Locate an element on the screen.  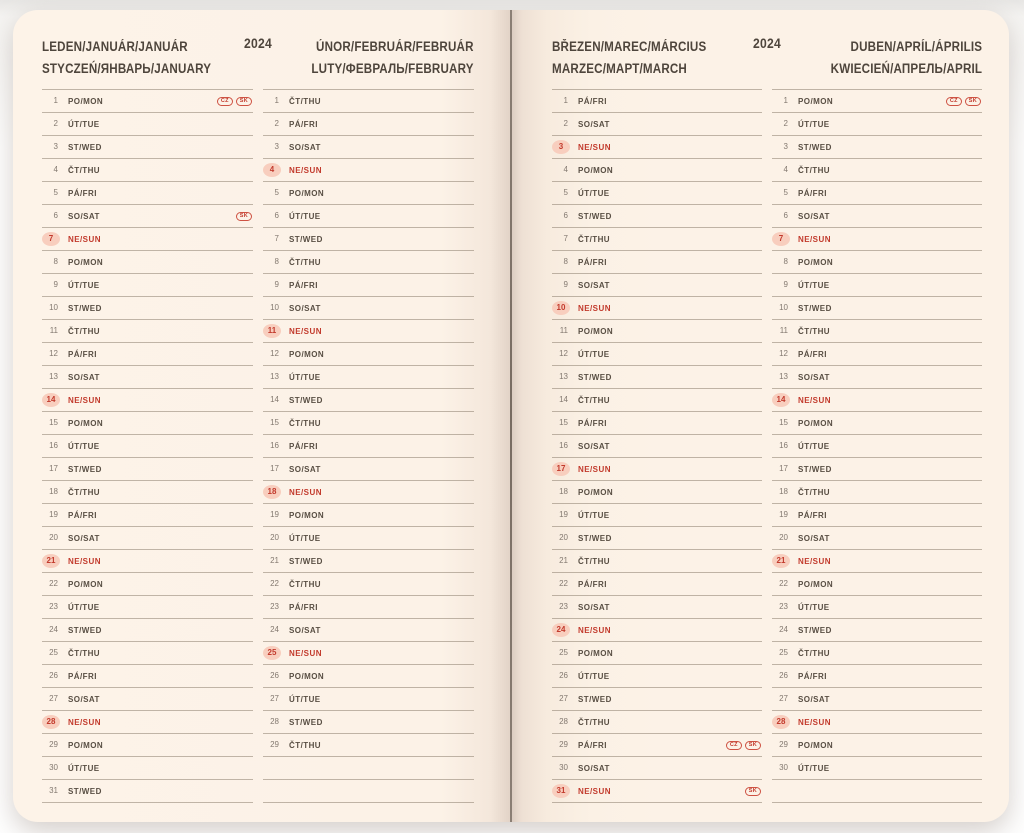
day-row: 29 ČT/THU is located at coordinates (368, 745).